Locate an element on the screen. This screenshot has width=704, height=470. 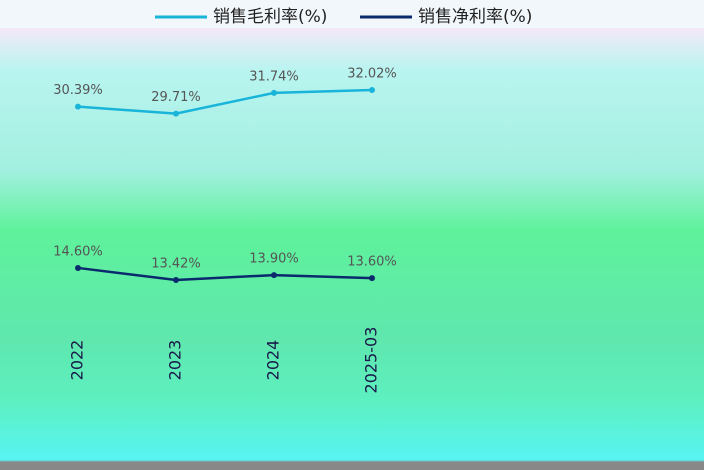
x-tick-label: 2022 is located at coordinates (77, 360).